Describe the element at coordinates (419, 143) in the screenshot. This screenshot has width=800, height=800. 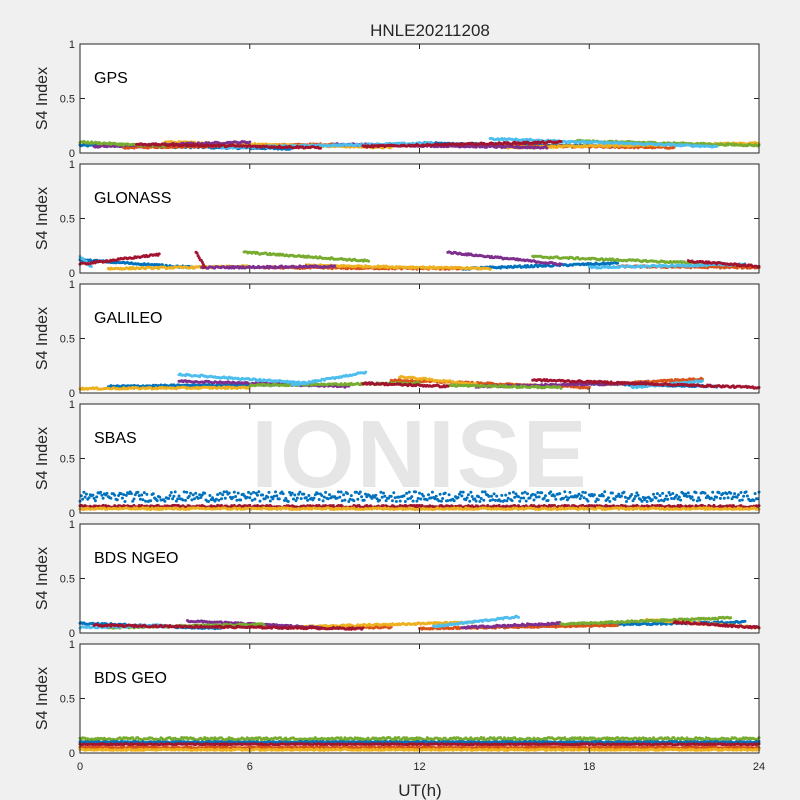
I see `data-series-group` at that location.